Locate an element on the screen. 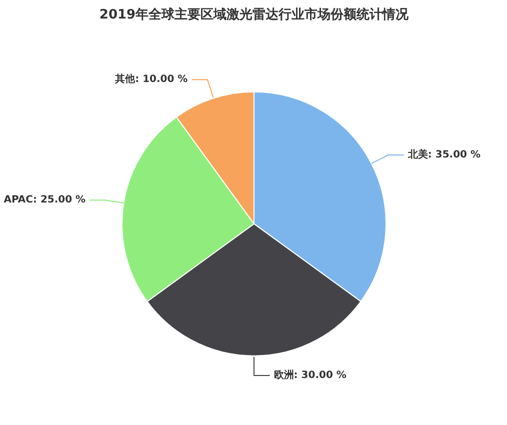  slice-label: APAC: 25.00 % is located at coordinates (45, 200).